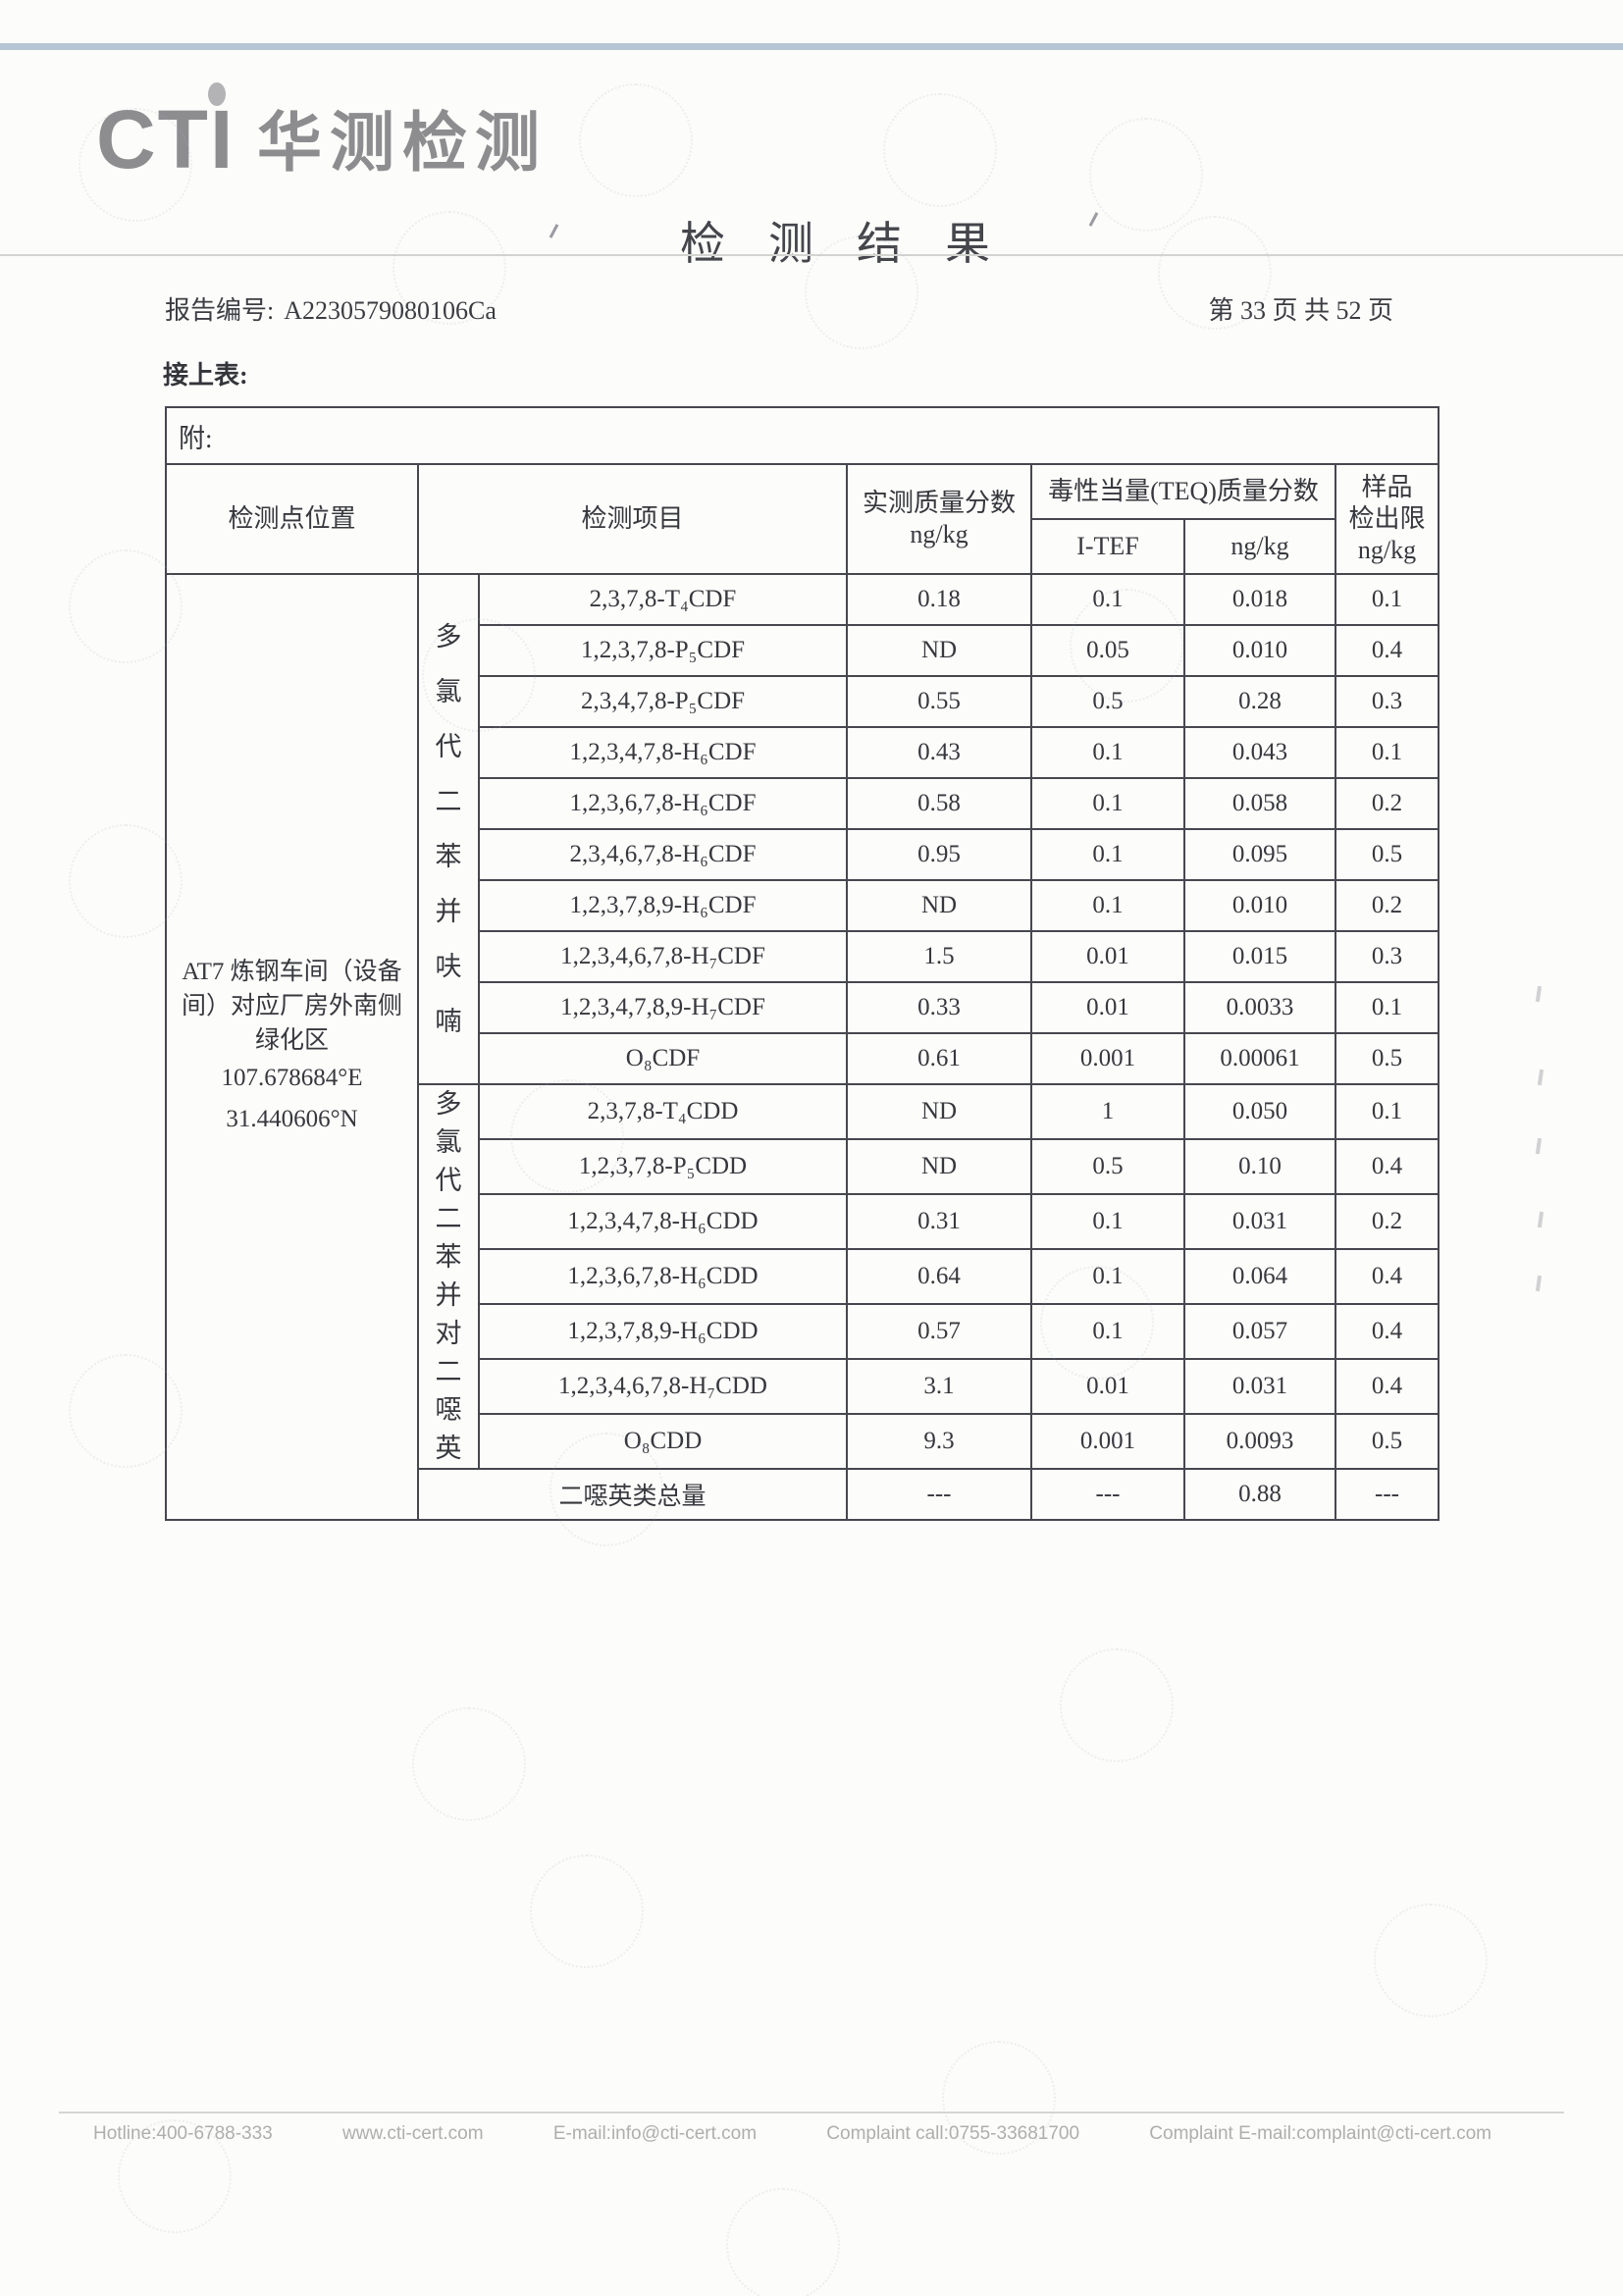 Image resolution: width=1623 pixels, height=2296 pixels. Describe the element at coordinates (803, 1331) in the screenshot. I see `table-row: 1,2,3,7,8,9-H₆CDD 0.57 0.1 0.057 0.4` at that location.